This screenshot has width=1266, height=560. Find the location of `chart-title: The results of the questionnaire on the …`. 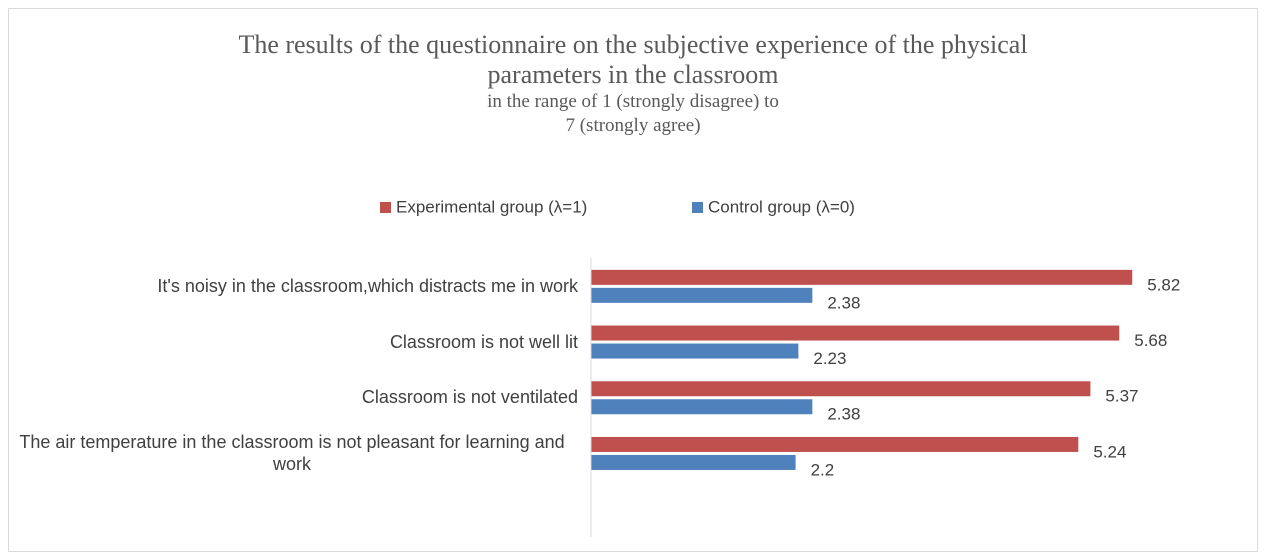

chart-title: The results of the questionnaire on the … is located at coordinates (633, 59).